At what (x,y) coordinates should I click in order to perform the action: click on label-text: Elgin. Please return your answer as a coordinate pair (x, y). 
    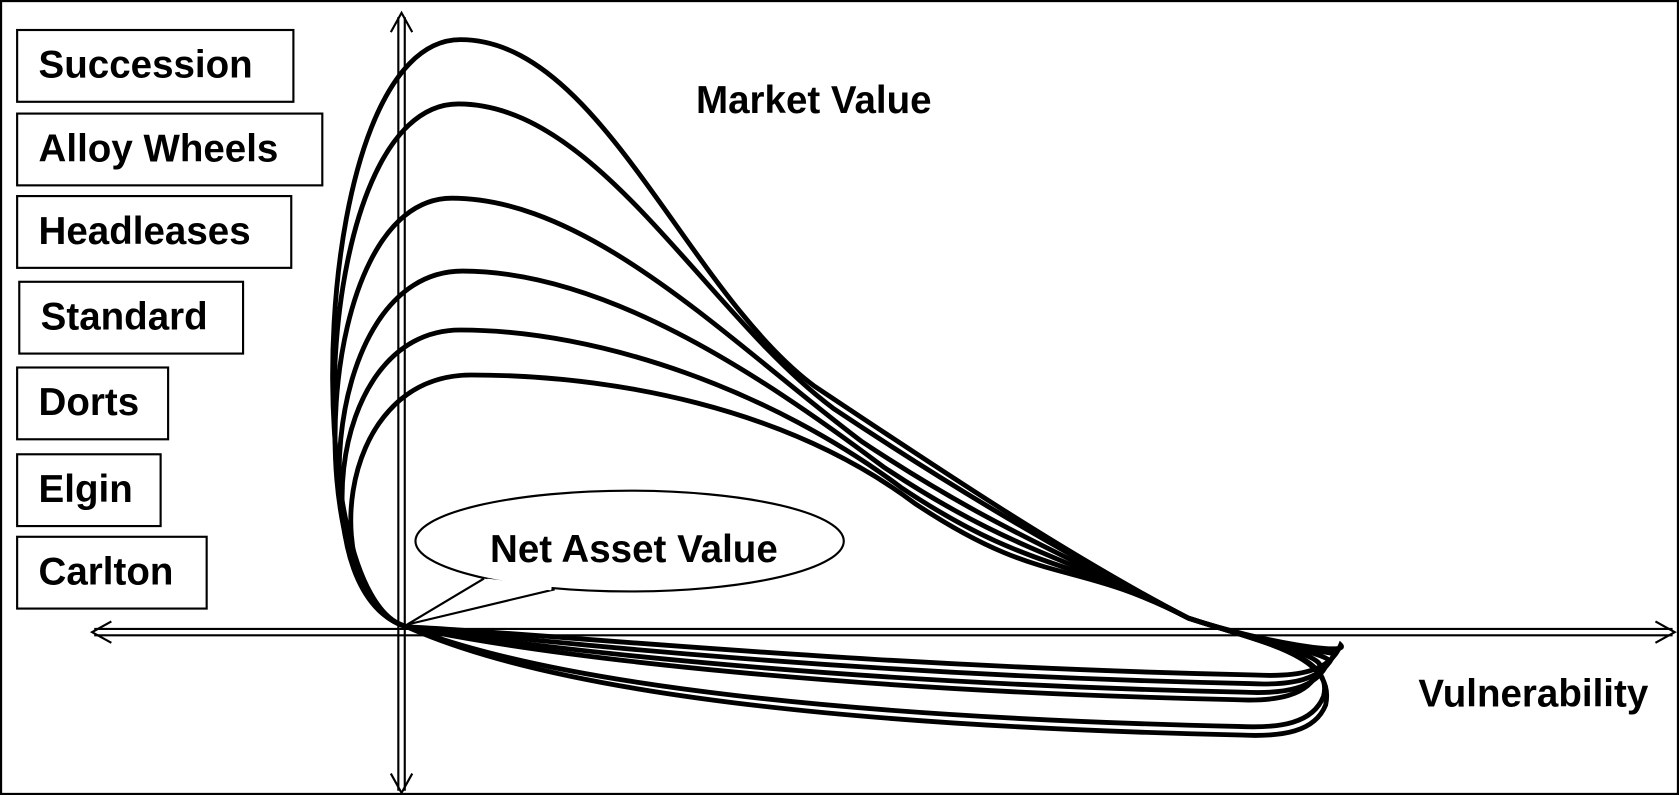
    Looking at the image, I should click on (86, 489).